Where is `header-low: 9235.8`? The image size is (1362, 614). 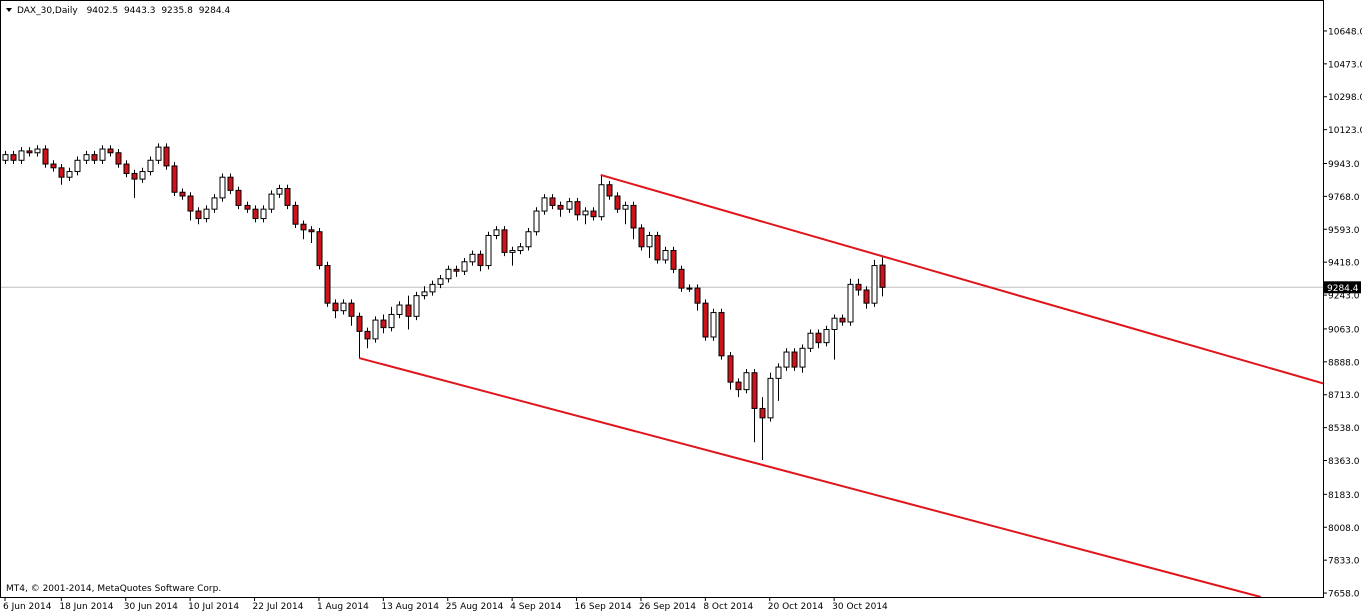
header-low: 9235.8 is located at coordinates (177, 11).